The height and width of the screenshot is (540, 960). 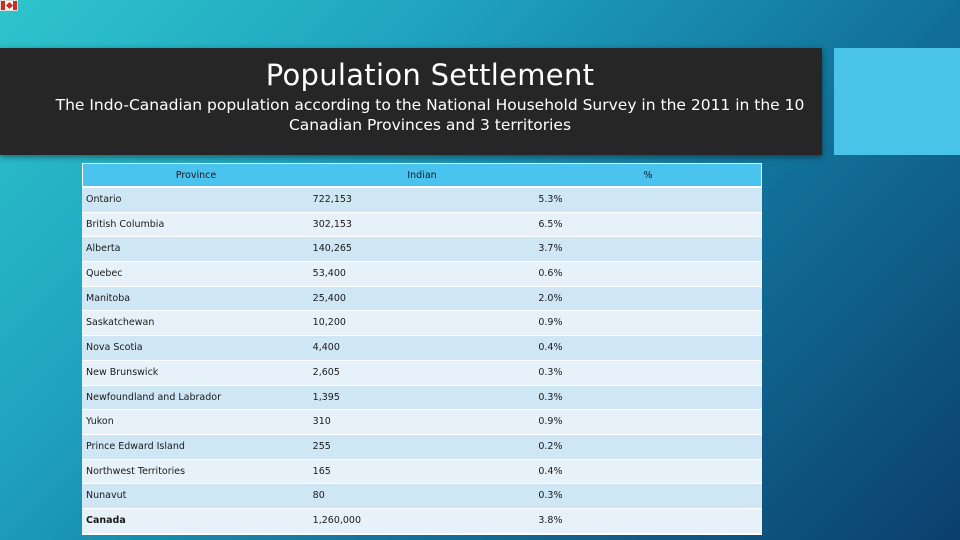 I want to click on indian-cell: 2,605, so click(x=326, y=372).